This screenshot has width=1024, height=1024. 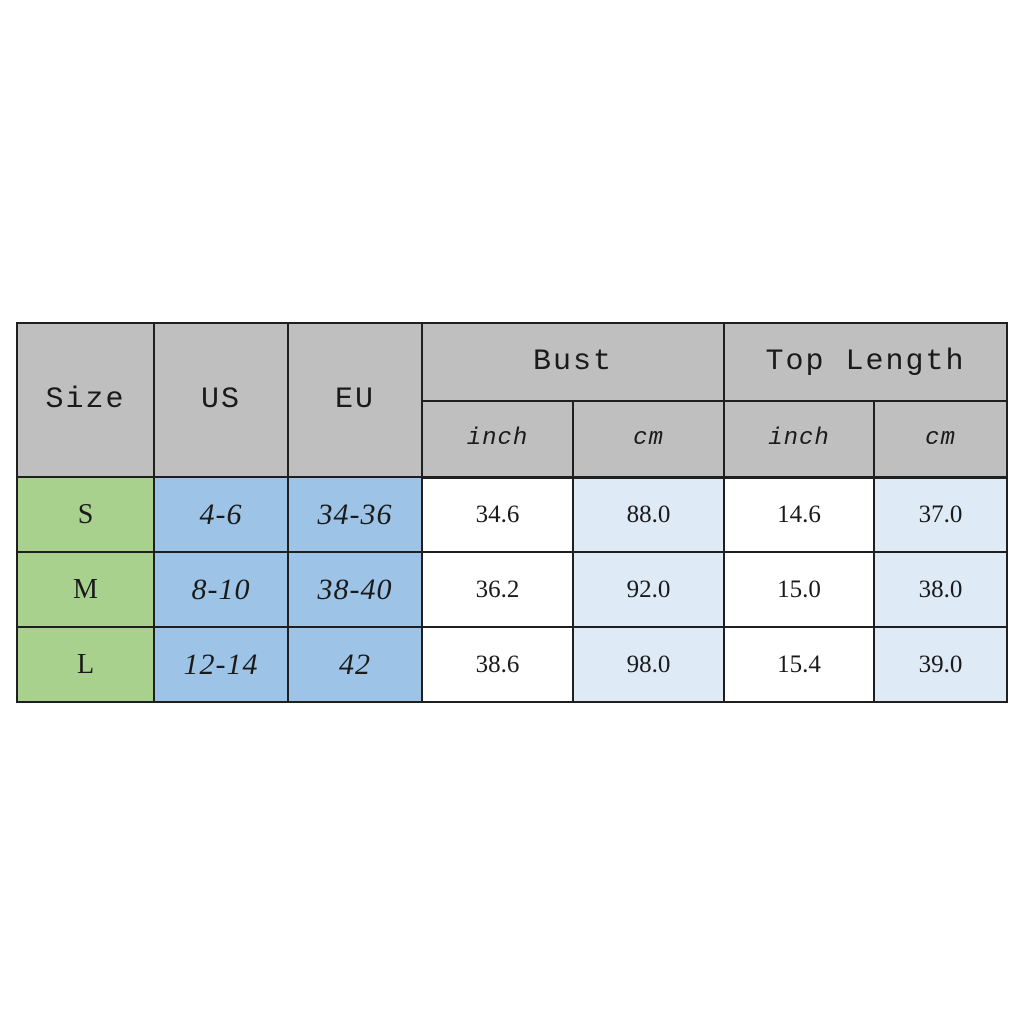 I want to click on top-length-inch-value-cell: 15.0, so click(x=799, y=589).